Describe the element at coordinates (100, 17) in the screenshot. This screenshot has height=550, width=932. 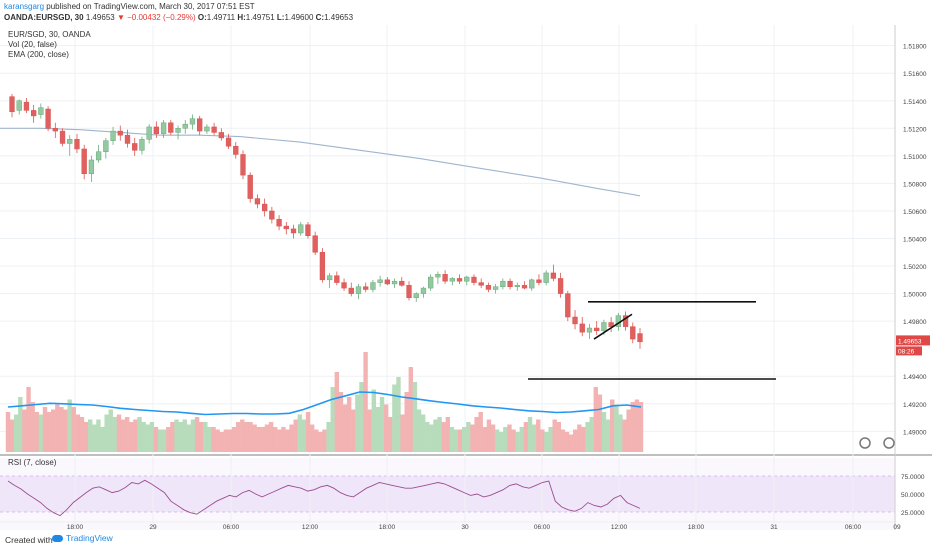
I see `last-price: 1.49653` at that location.